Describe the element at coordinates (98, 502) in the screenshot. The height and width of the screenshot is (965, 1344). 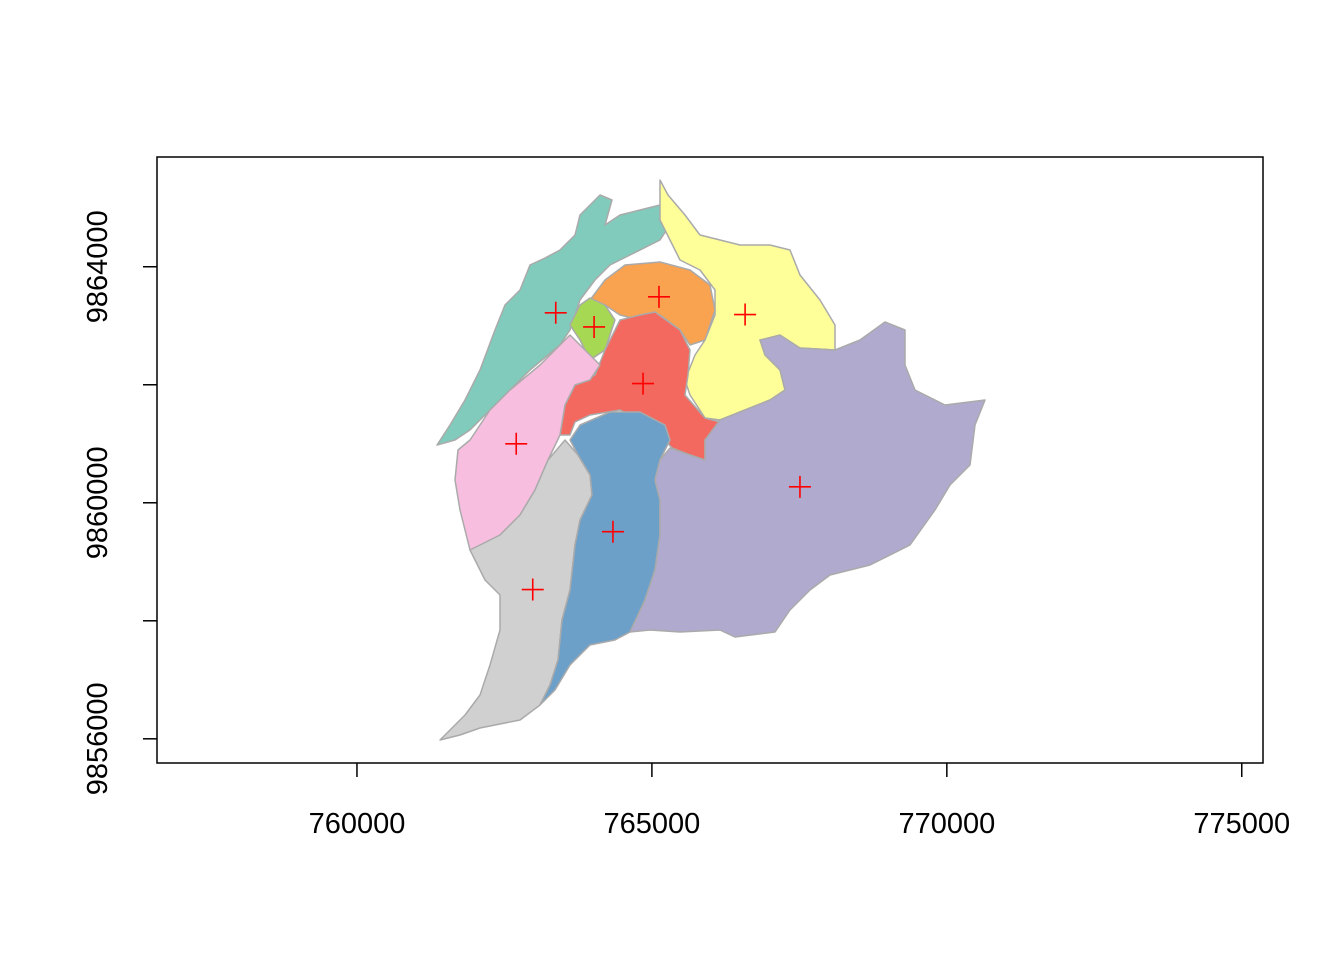
I see `y-tick-label: 9860000` at that location.